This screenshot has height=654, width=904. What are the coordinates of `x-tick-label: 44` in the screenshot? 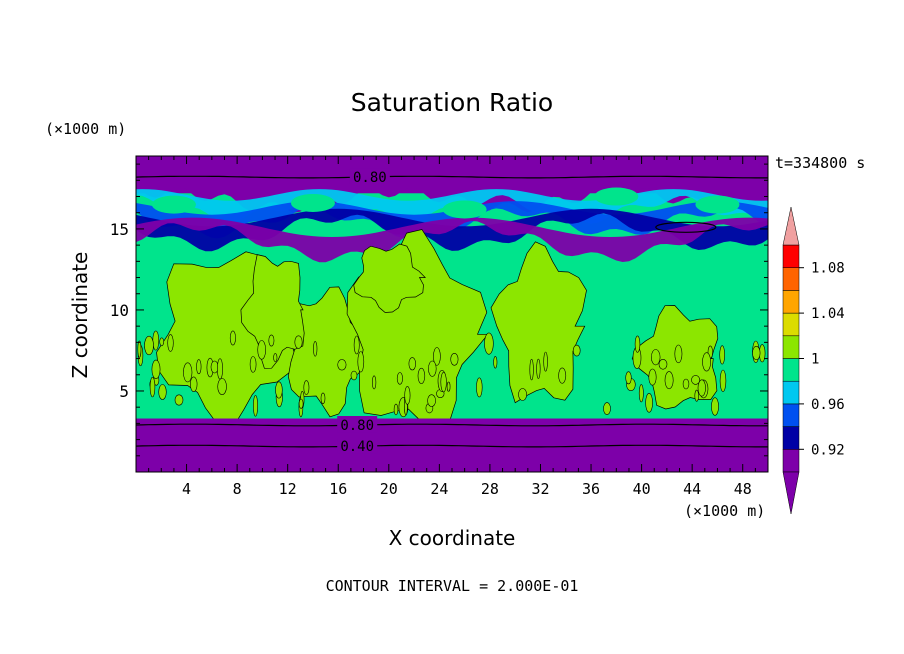 It's located at (692, 489).